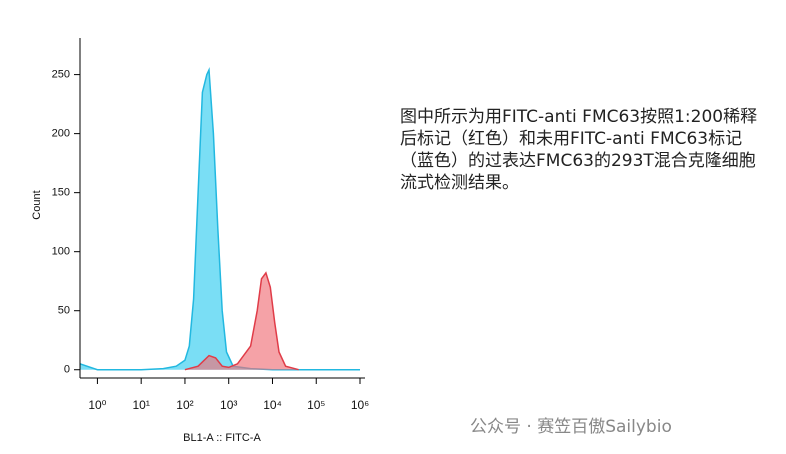 The image size is (786, 454). Describe the element at coordinates (61, 193) in the screenshot. I see `y-tick-label: 150` at that location.